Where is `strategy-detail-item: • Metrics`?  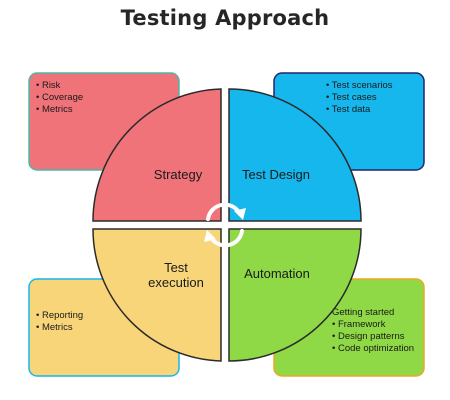
strategy-detail-item: • Metrics is located at coordinates (54, 109).